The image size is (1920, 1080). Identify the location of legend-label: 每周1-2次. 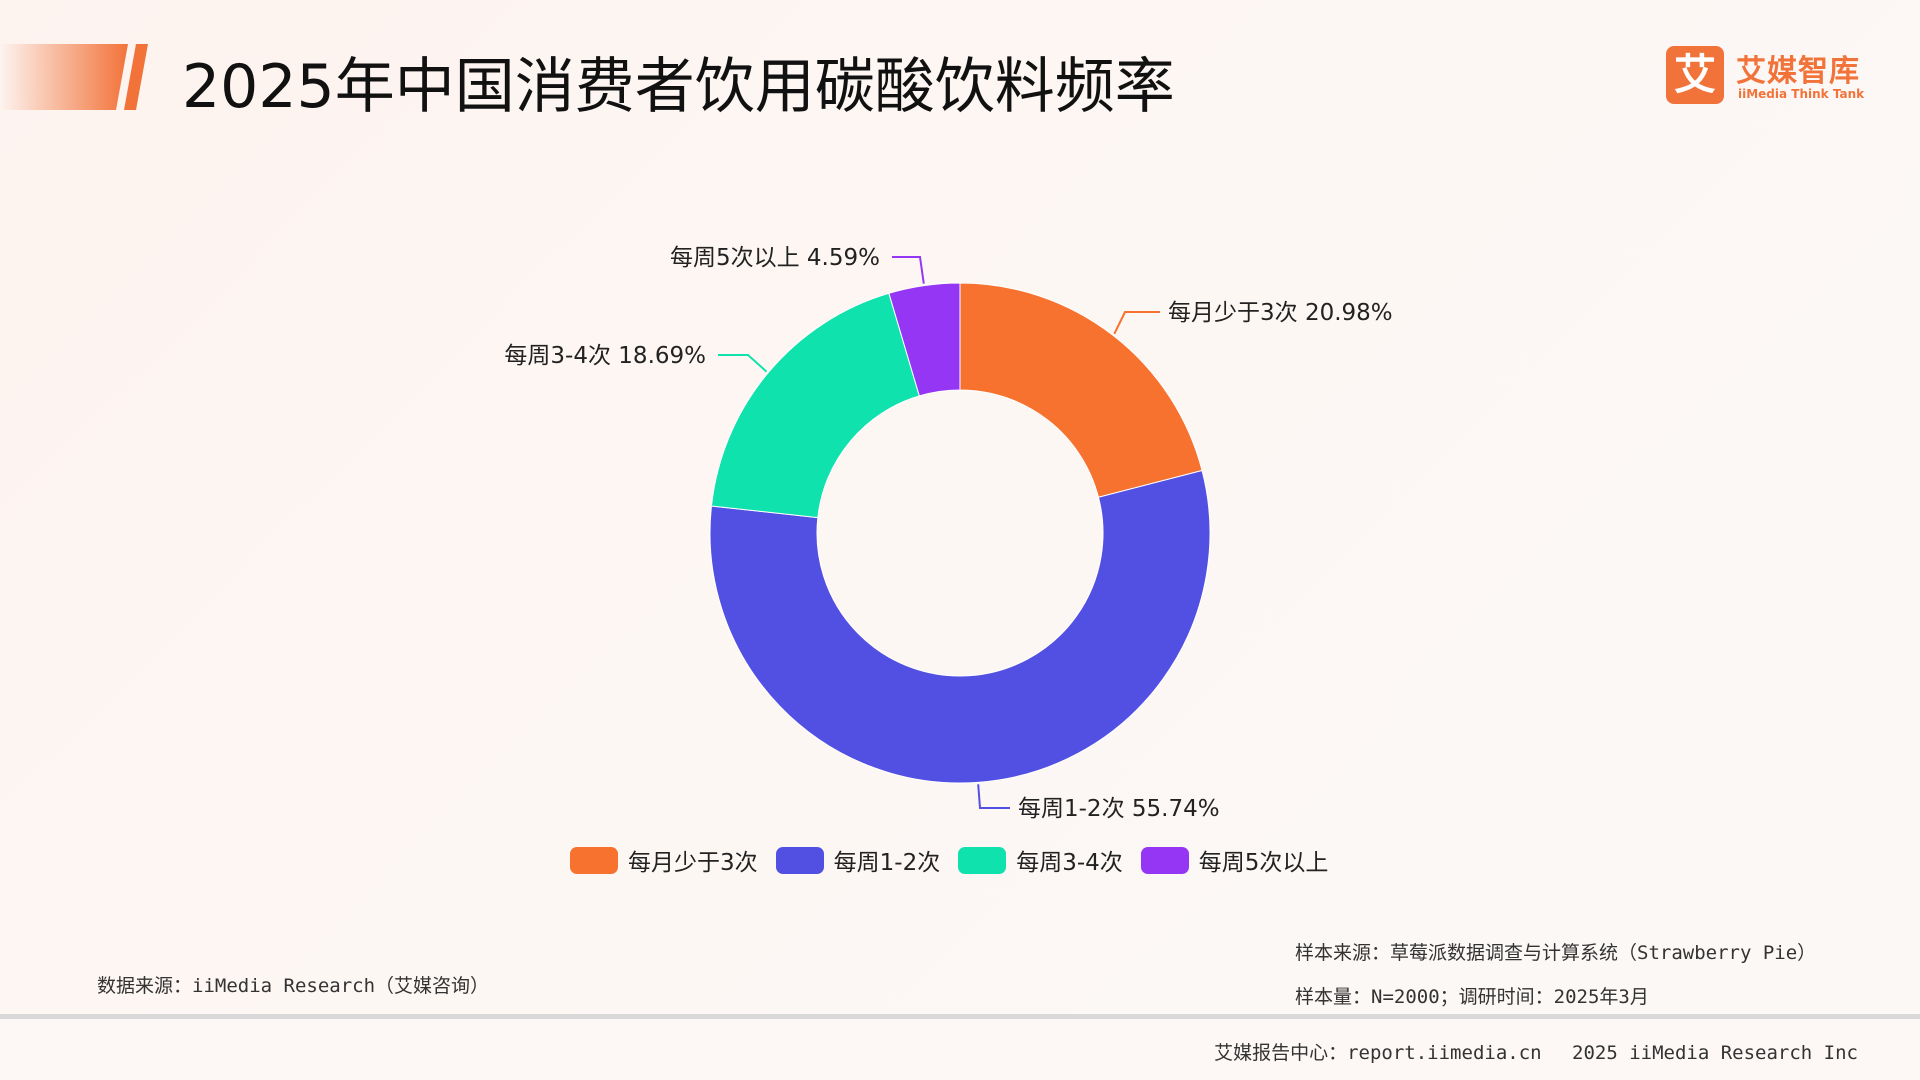
(887, 863).